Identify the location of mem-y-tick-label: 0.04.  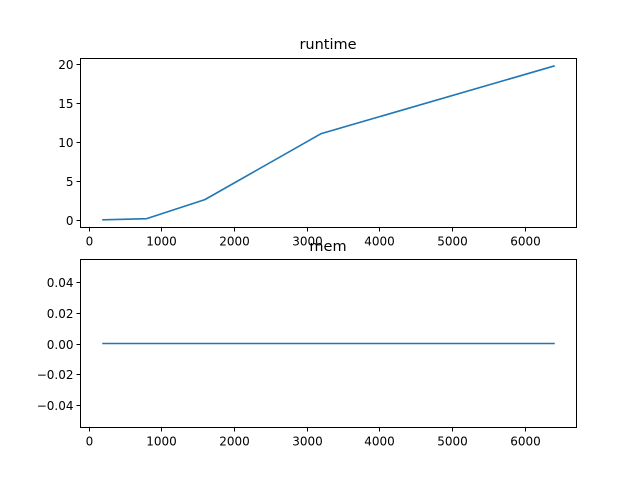
(60, 283).